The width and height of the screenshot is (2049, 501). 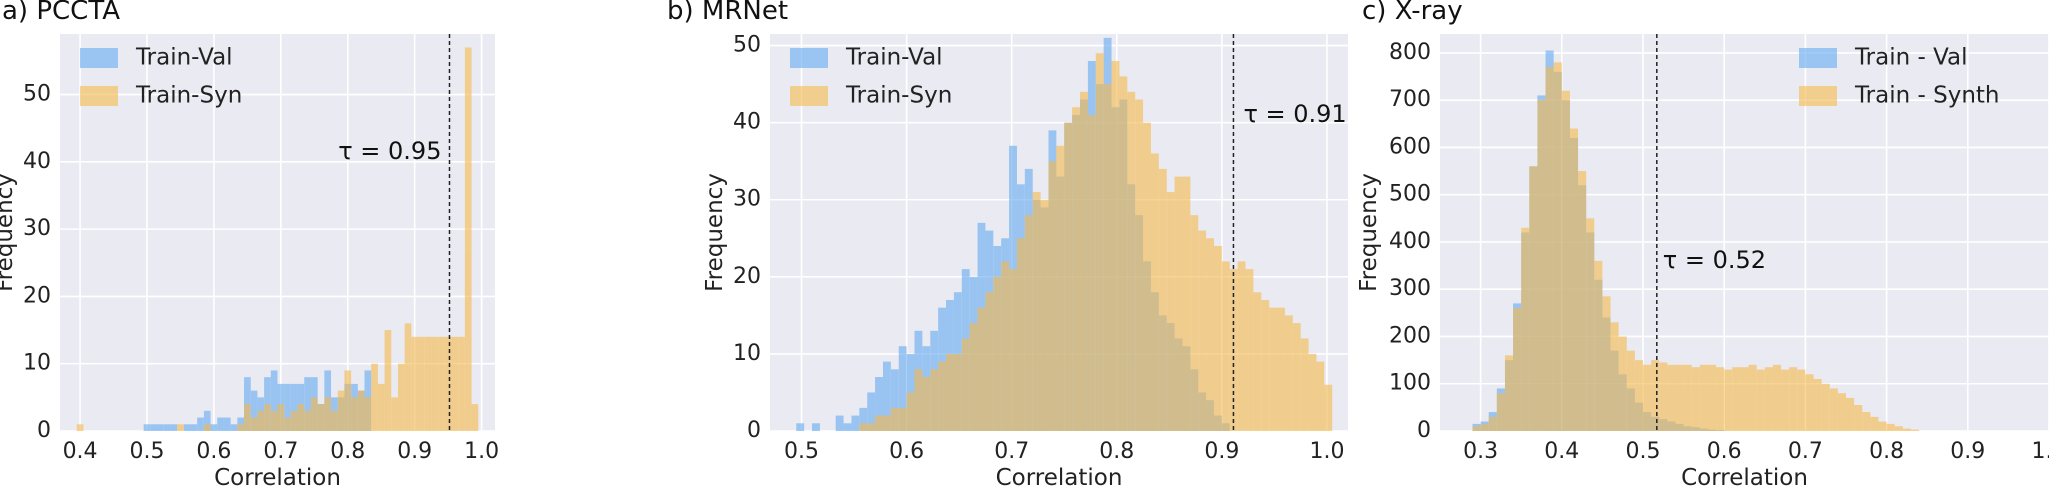 I want to click on x-tick-label: 0.6, so click(x=1724, y=451).